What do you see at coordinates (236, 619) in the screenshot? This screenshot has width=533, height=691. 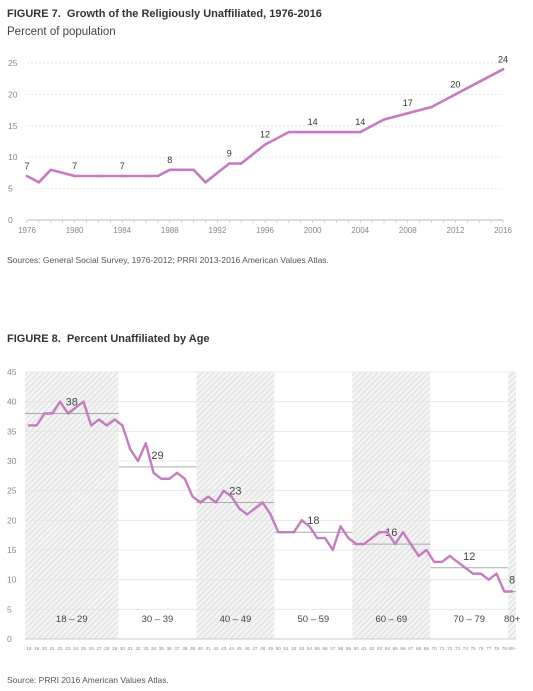 I see `age-group-label: 40 – 49` at bounding box center [236, 619].